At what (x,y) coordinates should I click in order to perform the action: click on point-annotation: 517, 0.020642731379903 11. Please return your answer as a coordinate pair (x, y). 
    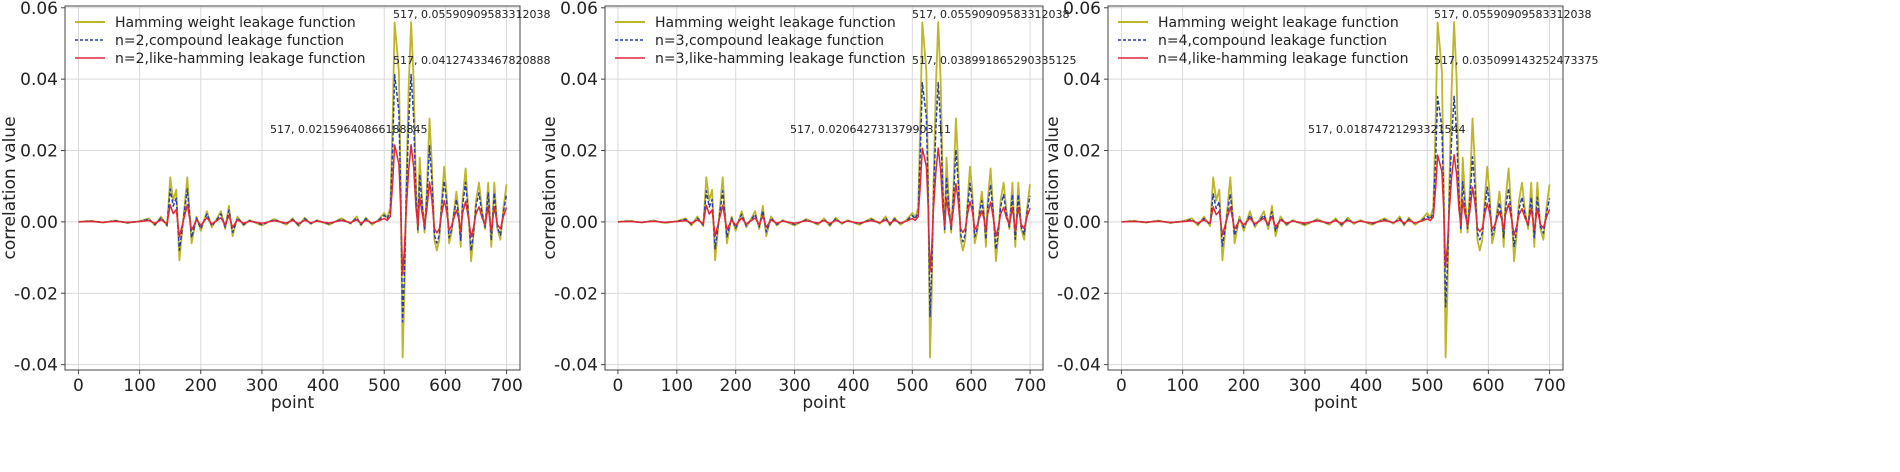
    Looking at the image, I should click on (870, 129).